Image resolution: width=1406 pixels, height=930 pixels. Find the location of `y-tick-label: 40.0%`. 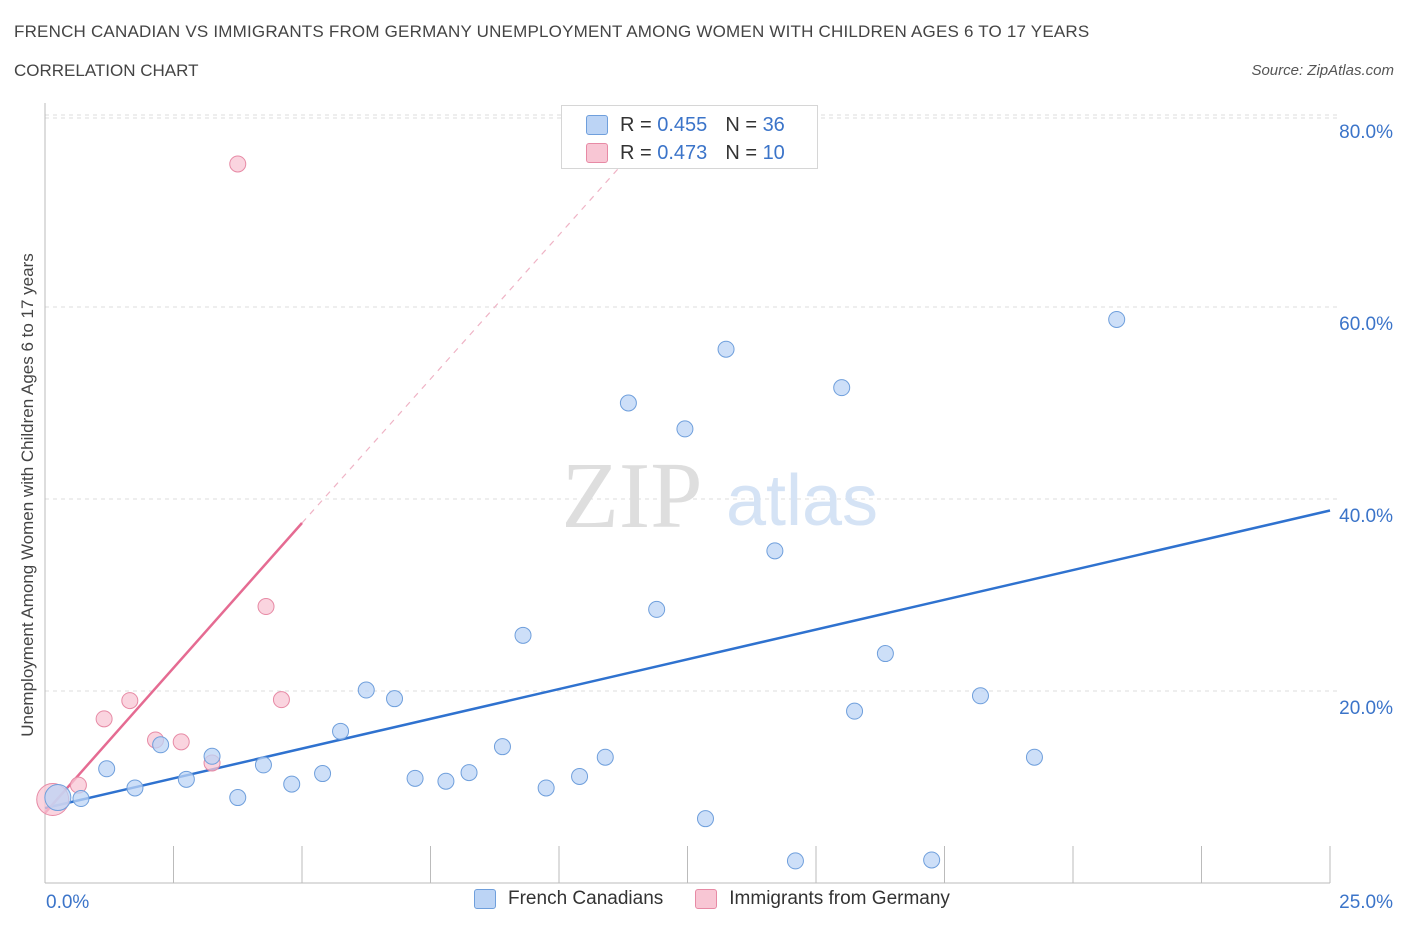

y-tick-label: 40.0% is located at coordinates (1366, 516).